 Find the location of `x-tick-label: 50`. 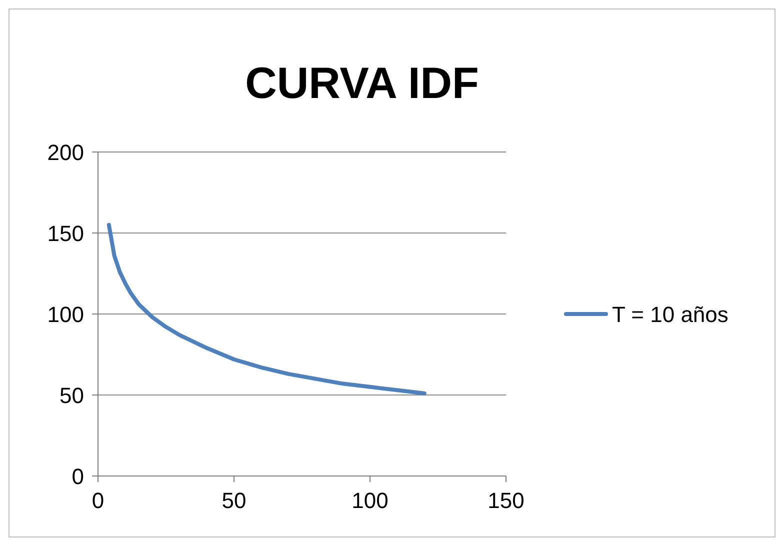

x-tick-label: 50 is located at coordinates (234, 500).